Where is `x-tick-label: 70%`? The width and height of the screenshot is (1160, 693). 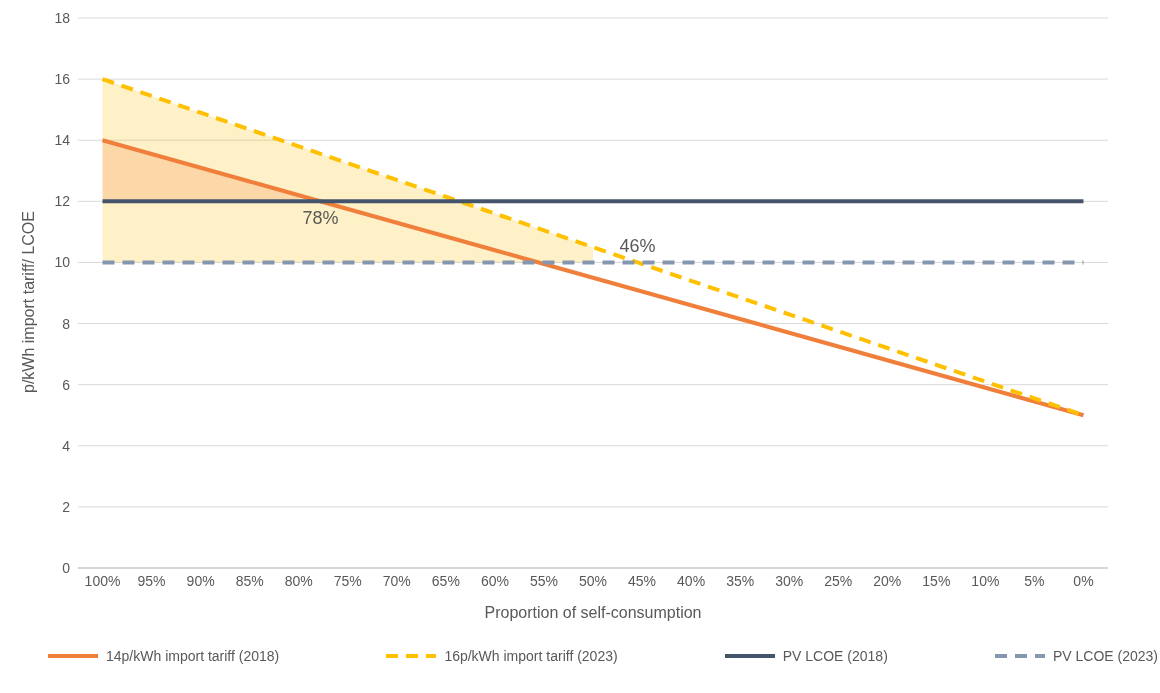 x-tick-label: 70% is located at coordinates (396, 580).